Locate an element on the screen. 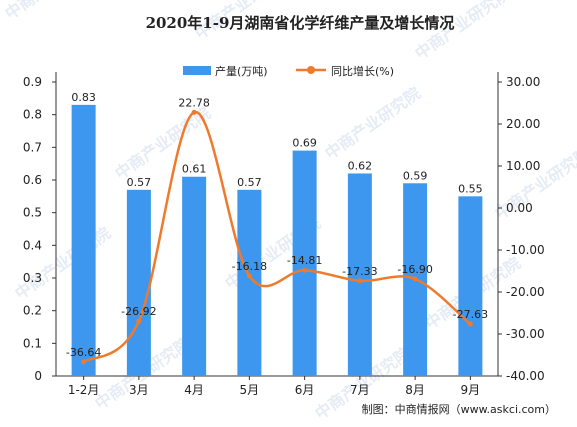  left-axis-tick-label: 0.4 is located at coordinates (32, 245).